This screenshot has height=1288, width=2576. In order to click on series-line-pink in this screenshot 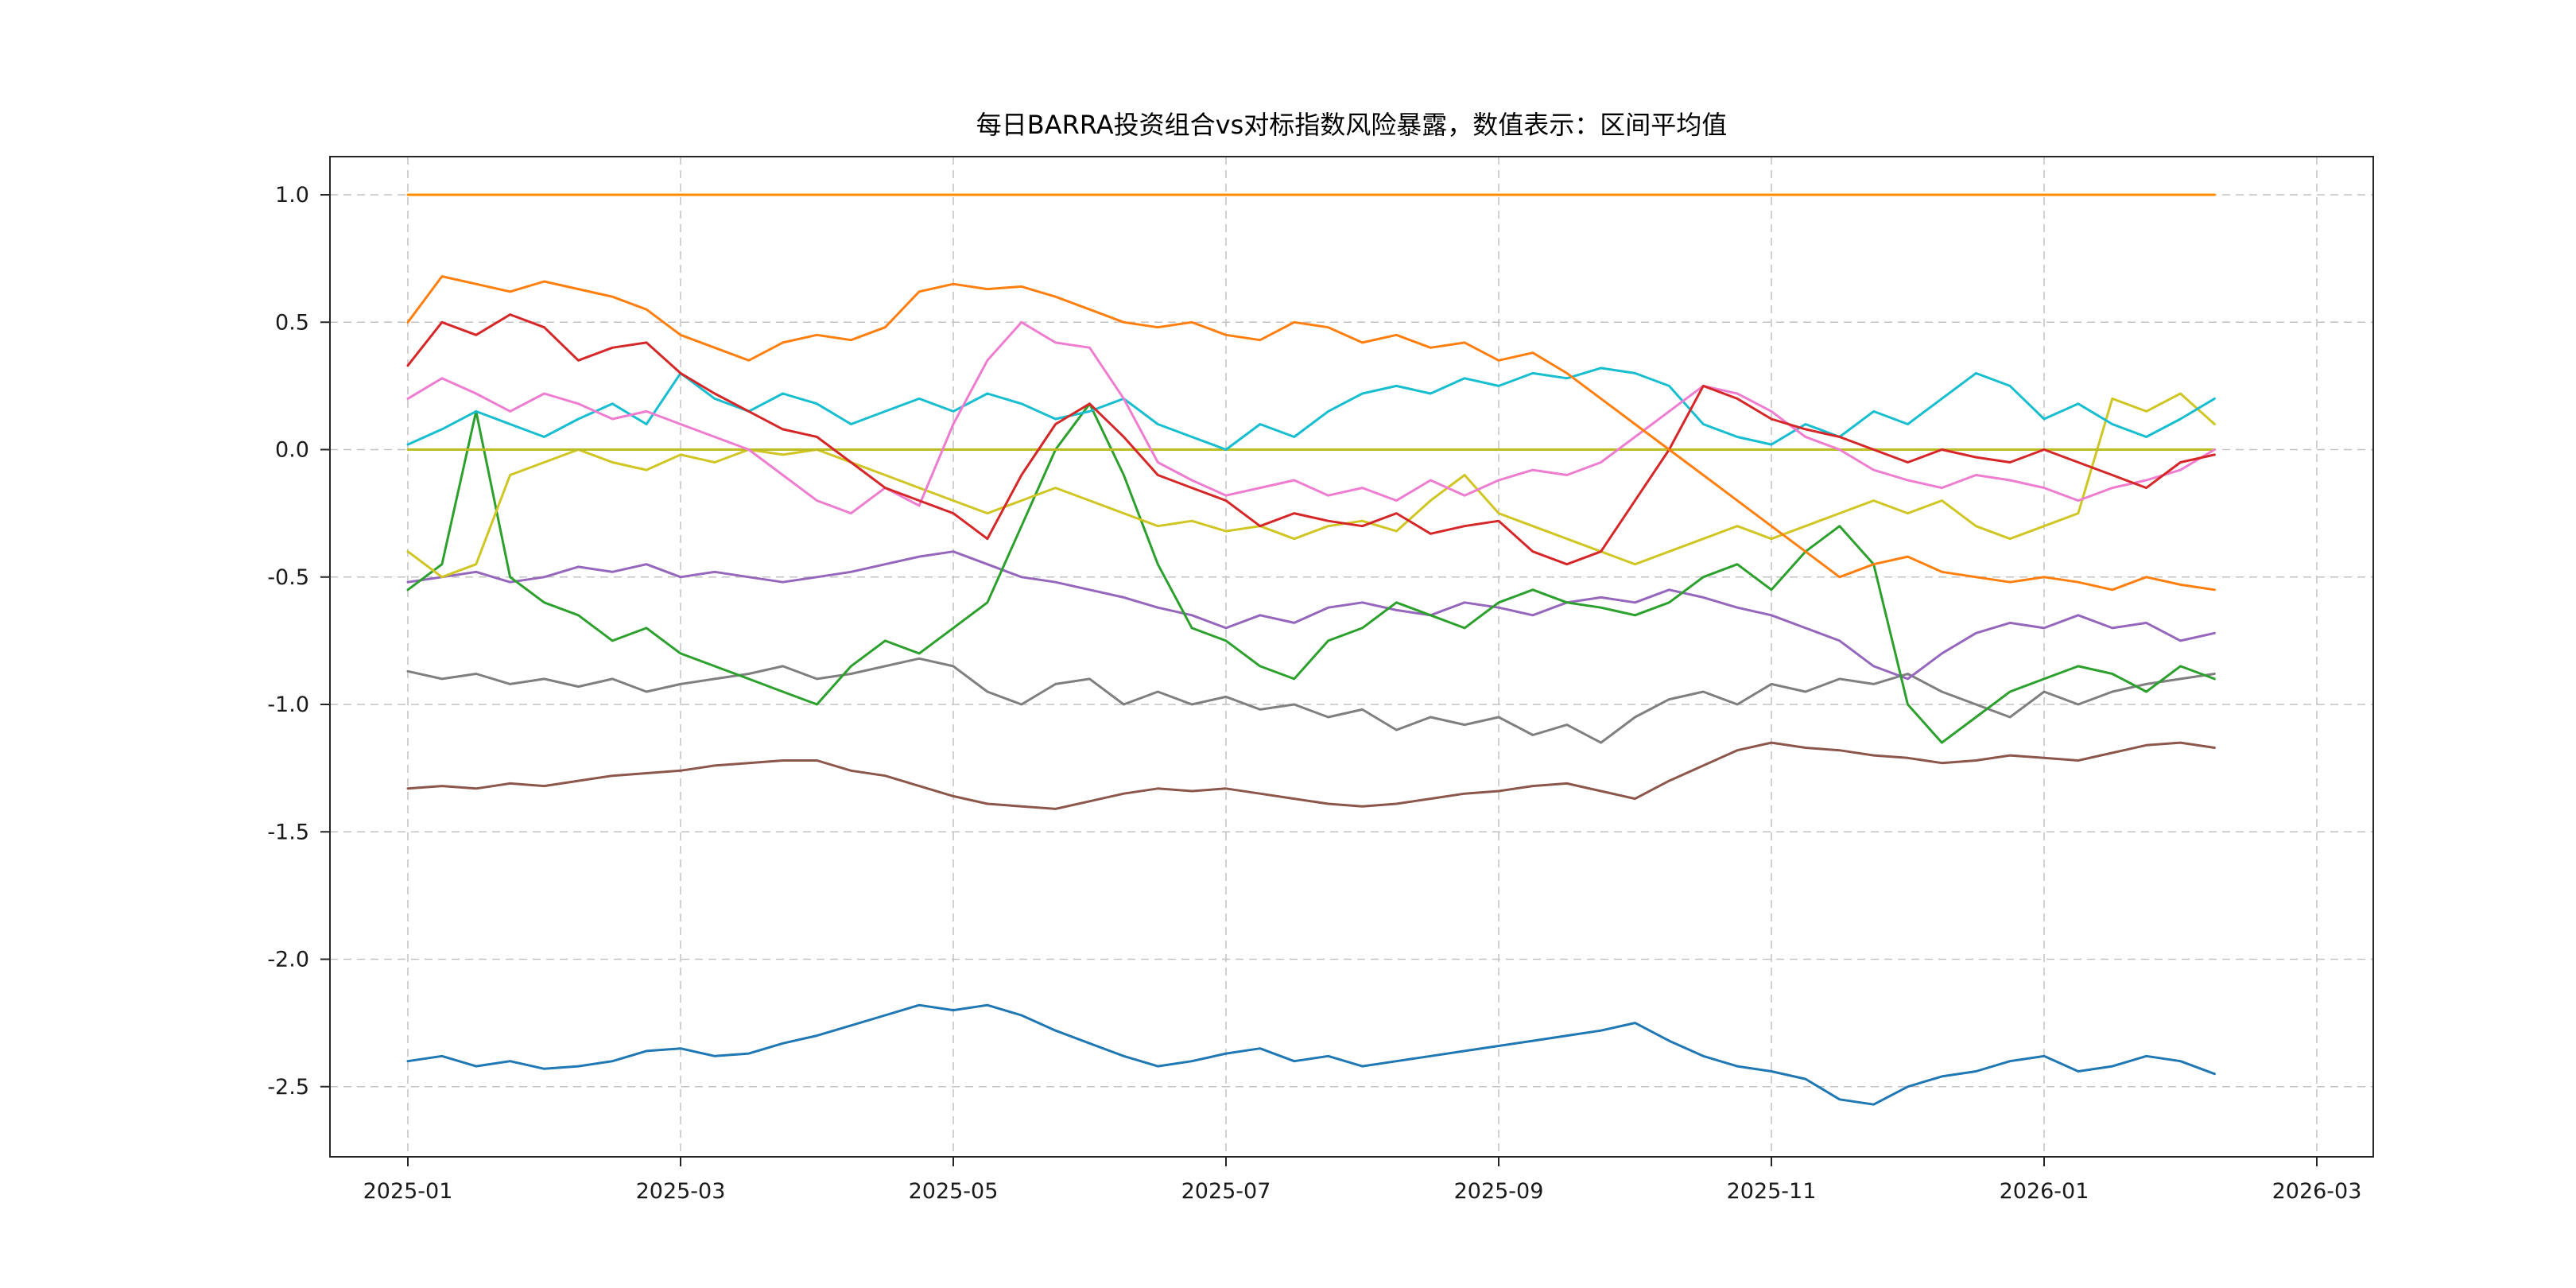, I will do `click(1311, 418)`.